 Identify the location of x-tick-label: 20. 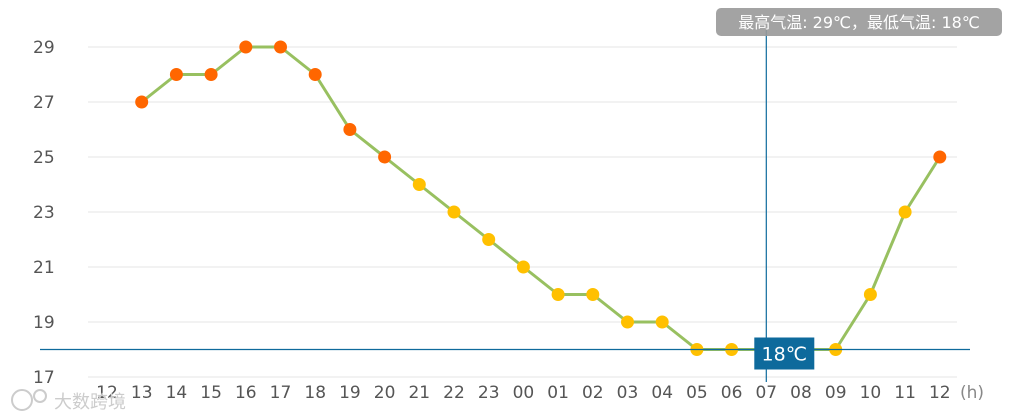
(385, 393).